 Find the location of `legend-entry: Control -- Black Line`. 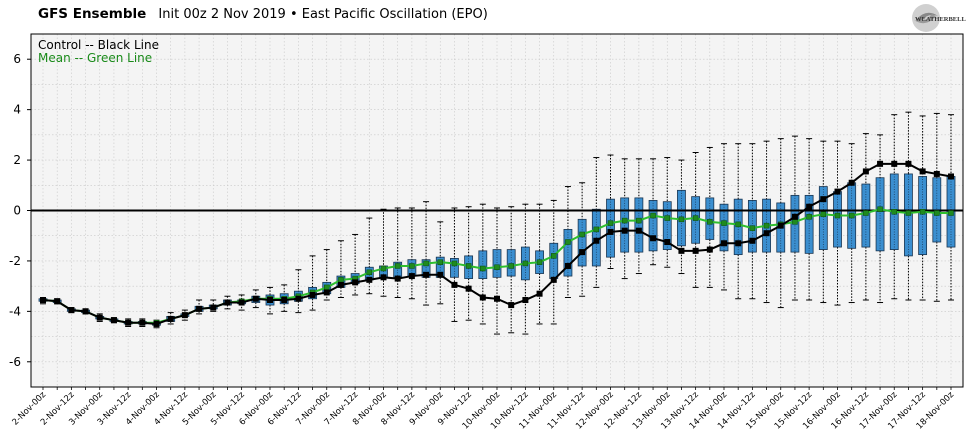

legend-entry: Control -- Black Line is located at coordinates (98, 45).